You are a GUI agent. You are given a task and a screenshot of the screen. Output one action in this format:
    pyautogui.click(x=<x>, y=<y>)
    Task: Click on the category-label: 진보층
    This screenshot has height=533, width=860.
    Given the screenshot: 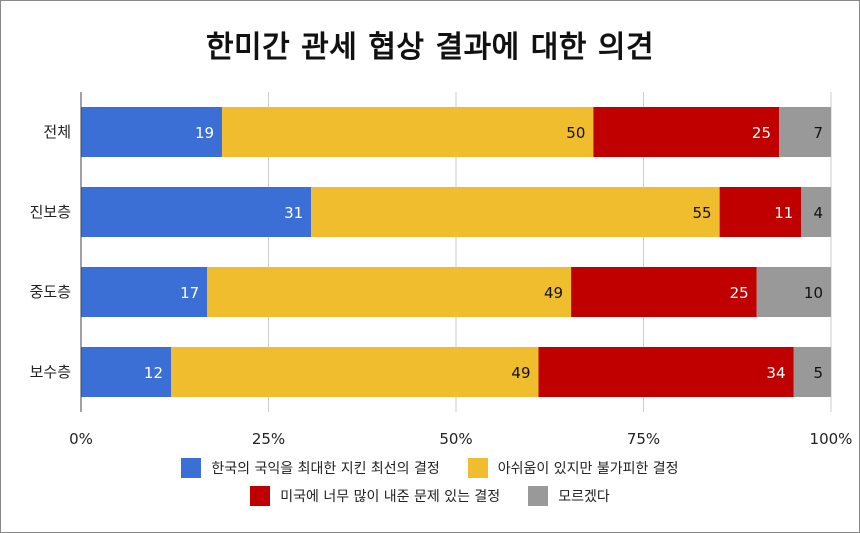 What is the action you would take?
    pyautogui.click(x=50, y=212)
    